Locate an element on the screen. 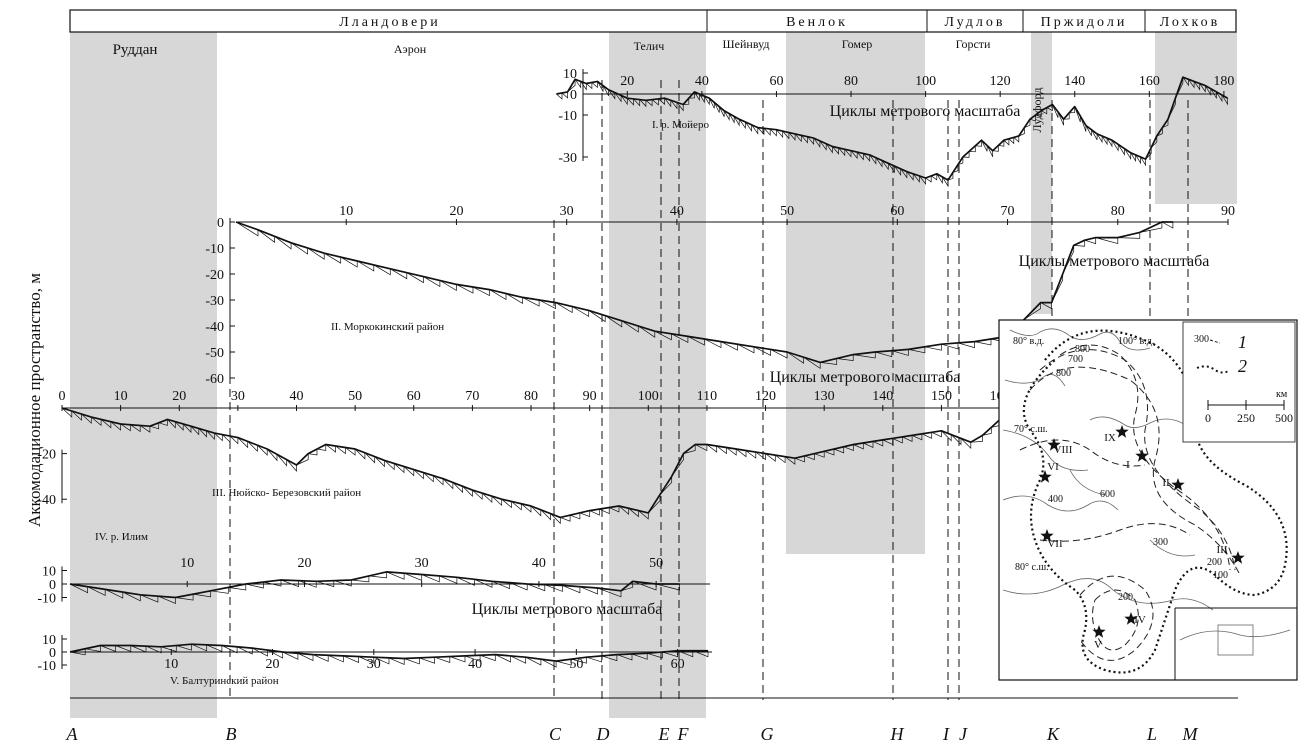 The image size is (1305, 747). stage-lochkov: Лохков is located at coordinates (1190, 22).